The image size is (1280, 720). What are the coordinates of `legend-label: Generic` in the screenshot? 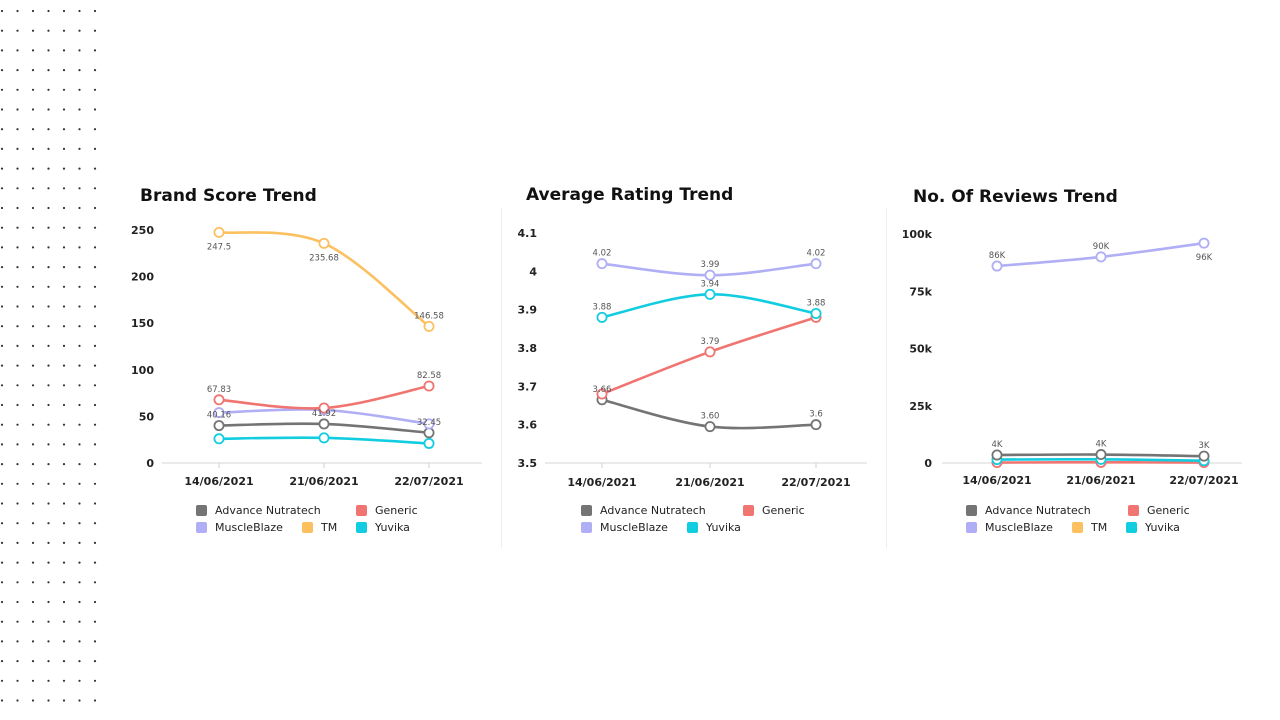 It's located at (1168, 510).